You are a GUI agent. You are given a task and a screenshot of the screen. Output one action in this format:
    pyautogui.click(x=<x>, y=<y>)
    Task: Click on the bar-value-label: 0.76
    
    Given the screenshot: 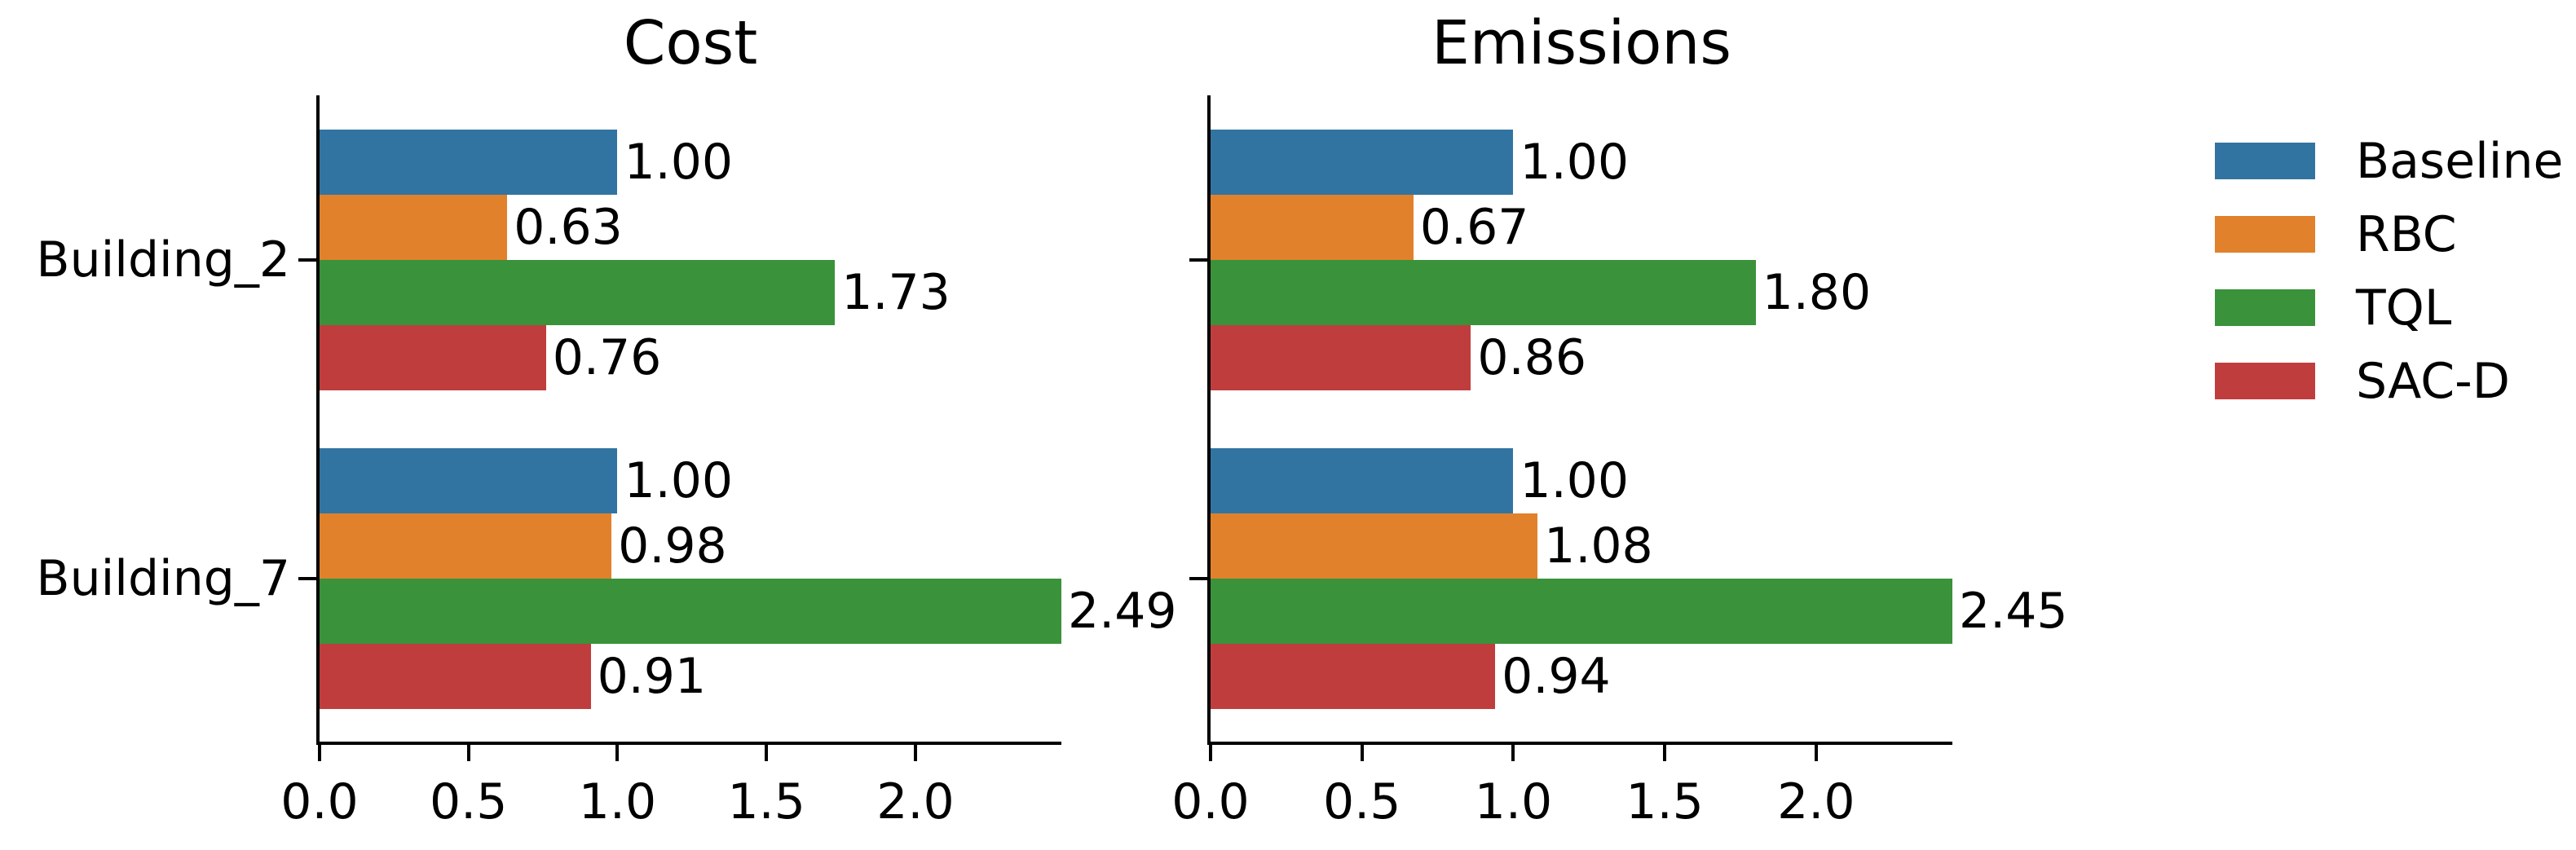 What is the action you would take?
    pyautogui.click(x=607, y=357)
    